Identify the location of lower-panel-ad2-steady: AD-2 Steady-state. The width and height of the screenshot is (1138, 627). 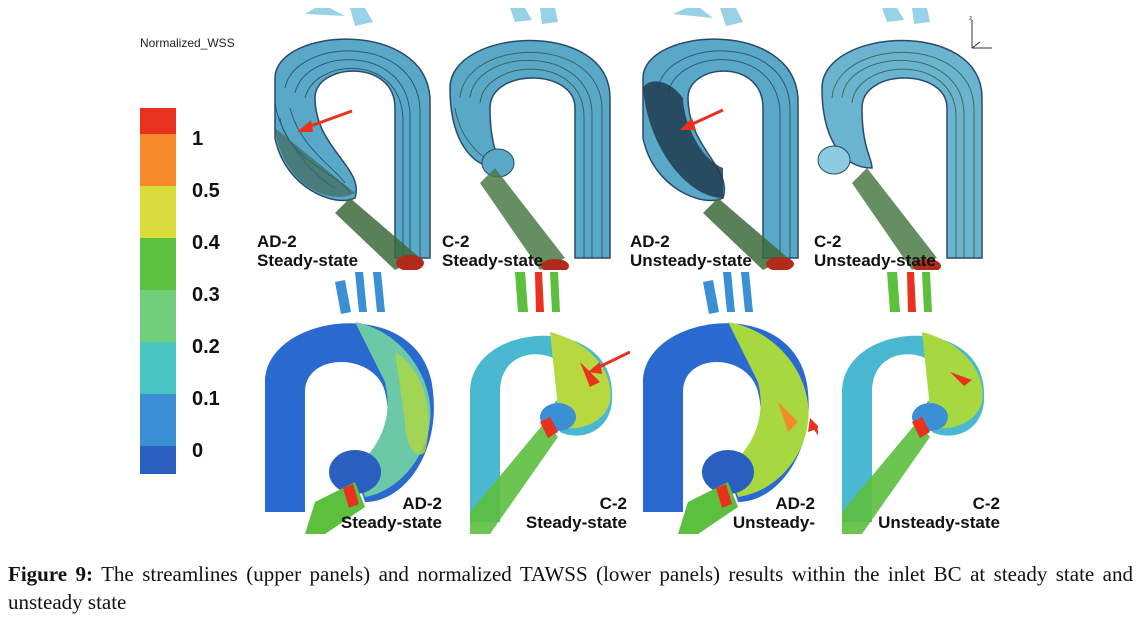
(350, 403).